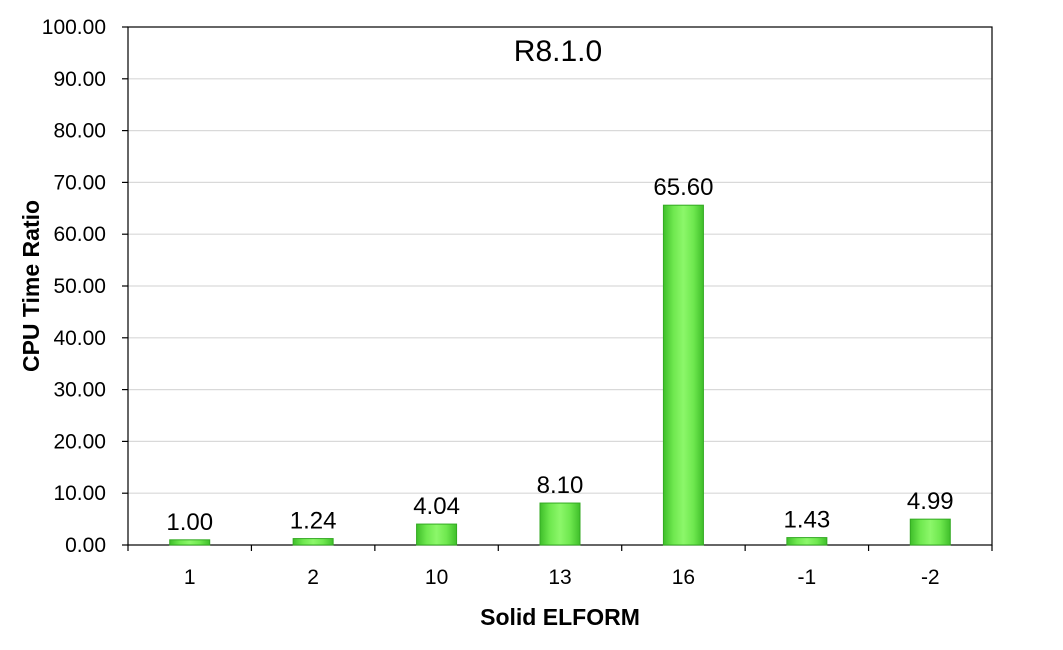 This screenshot has width=1063, height=650. Describe the element at coordinates (79, 493) in the screenshot. I see `y-tick-label: 10.00` at that location.